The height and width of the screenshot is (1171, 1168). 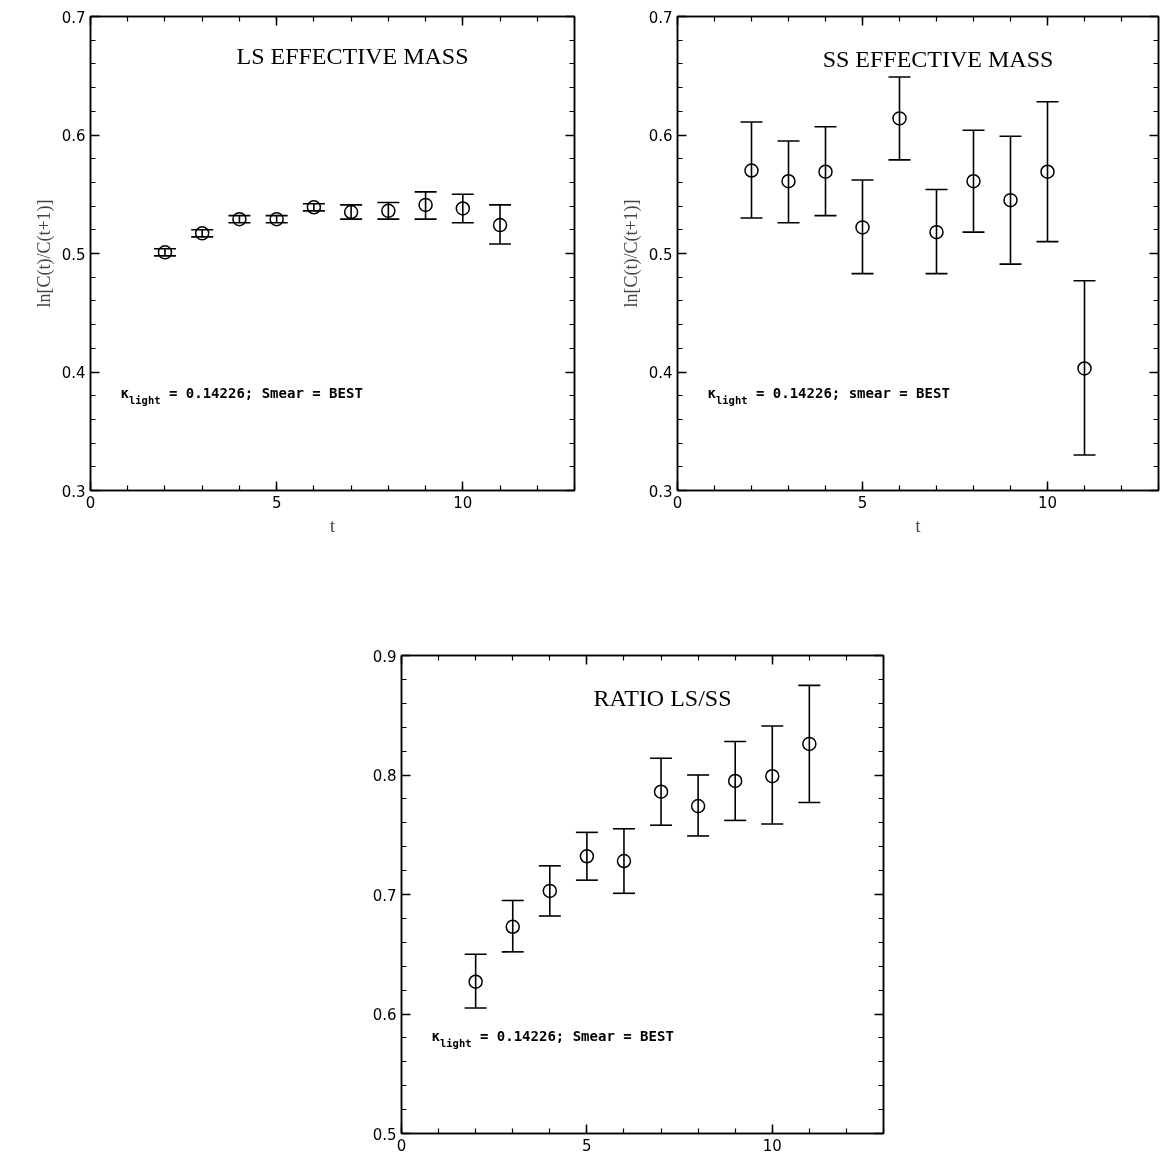 I want to click on text: LS EFFECTIVE MASS, so click(x=352, y=55).